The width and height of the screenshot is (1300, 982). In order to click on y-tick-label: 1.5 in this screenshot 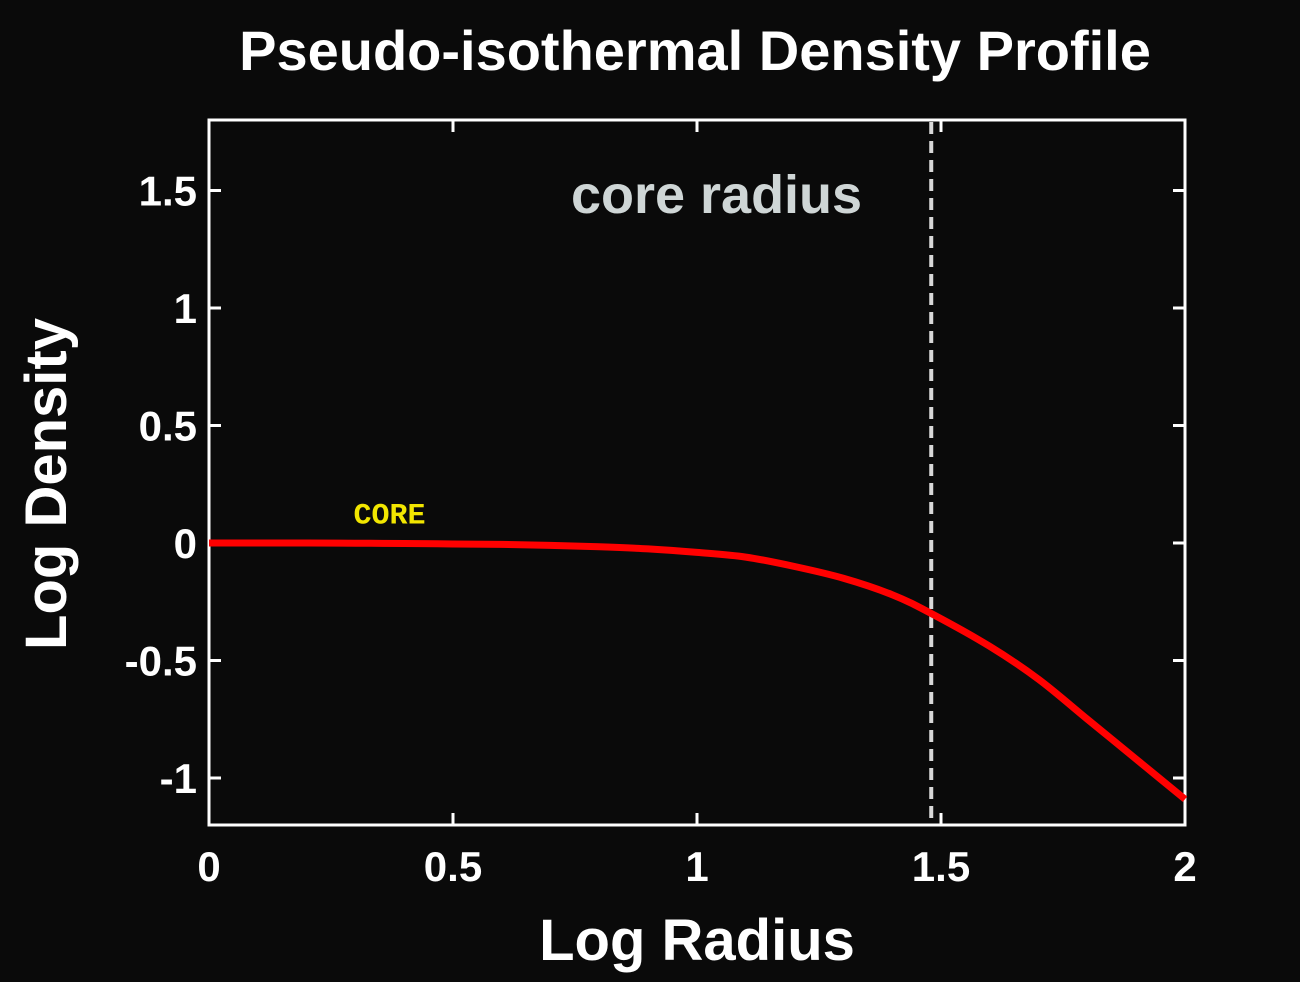, I will do `click(168, 191)`.